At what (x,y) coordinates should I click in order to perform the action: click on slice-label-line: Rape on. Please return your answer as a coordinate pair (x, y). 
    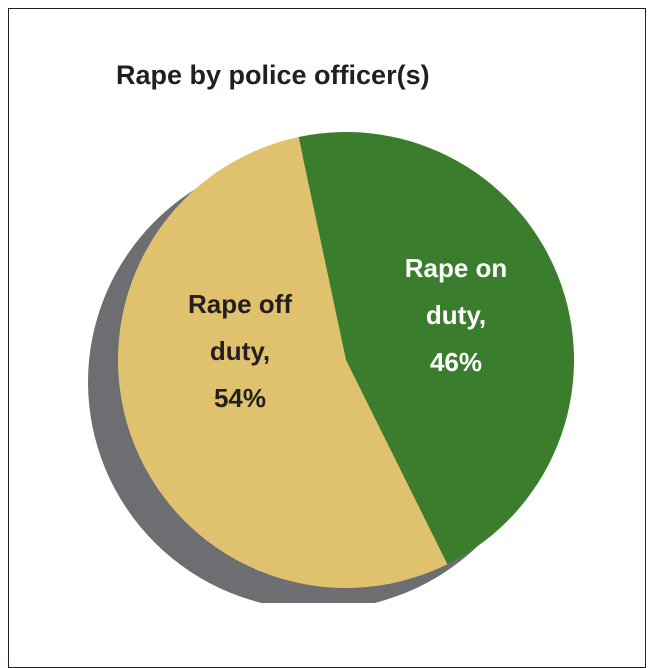
    Looking at the image, I should click on (456, 268).